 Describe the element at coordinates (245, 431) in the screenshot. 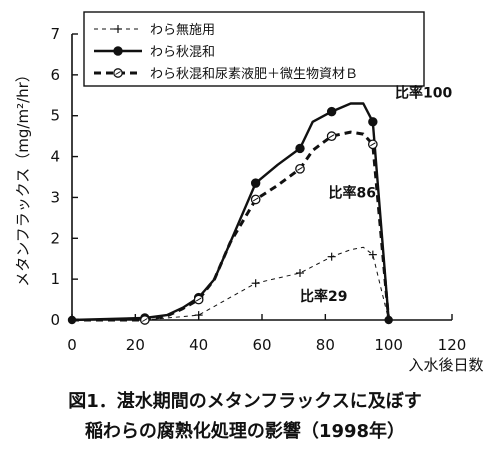

I see `figure-caption-line-2: 稲わらの腐熟化処理の影響（1998年）` at that location.